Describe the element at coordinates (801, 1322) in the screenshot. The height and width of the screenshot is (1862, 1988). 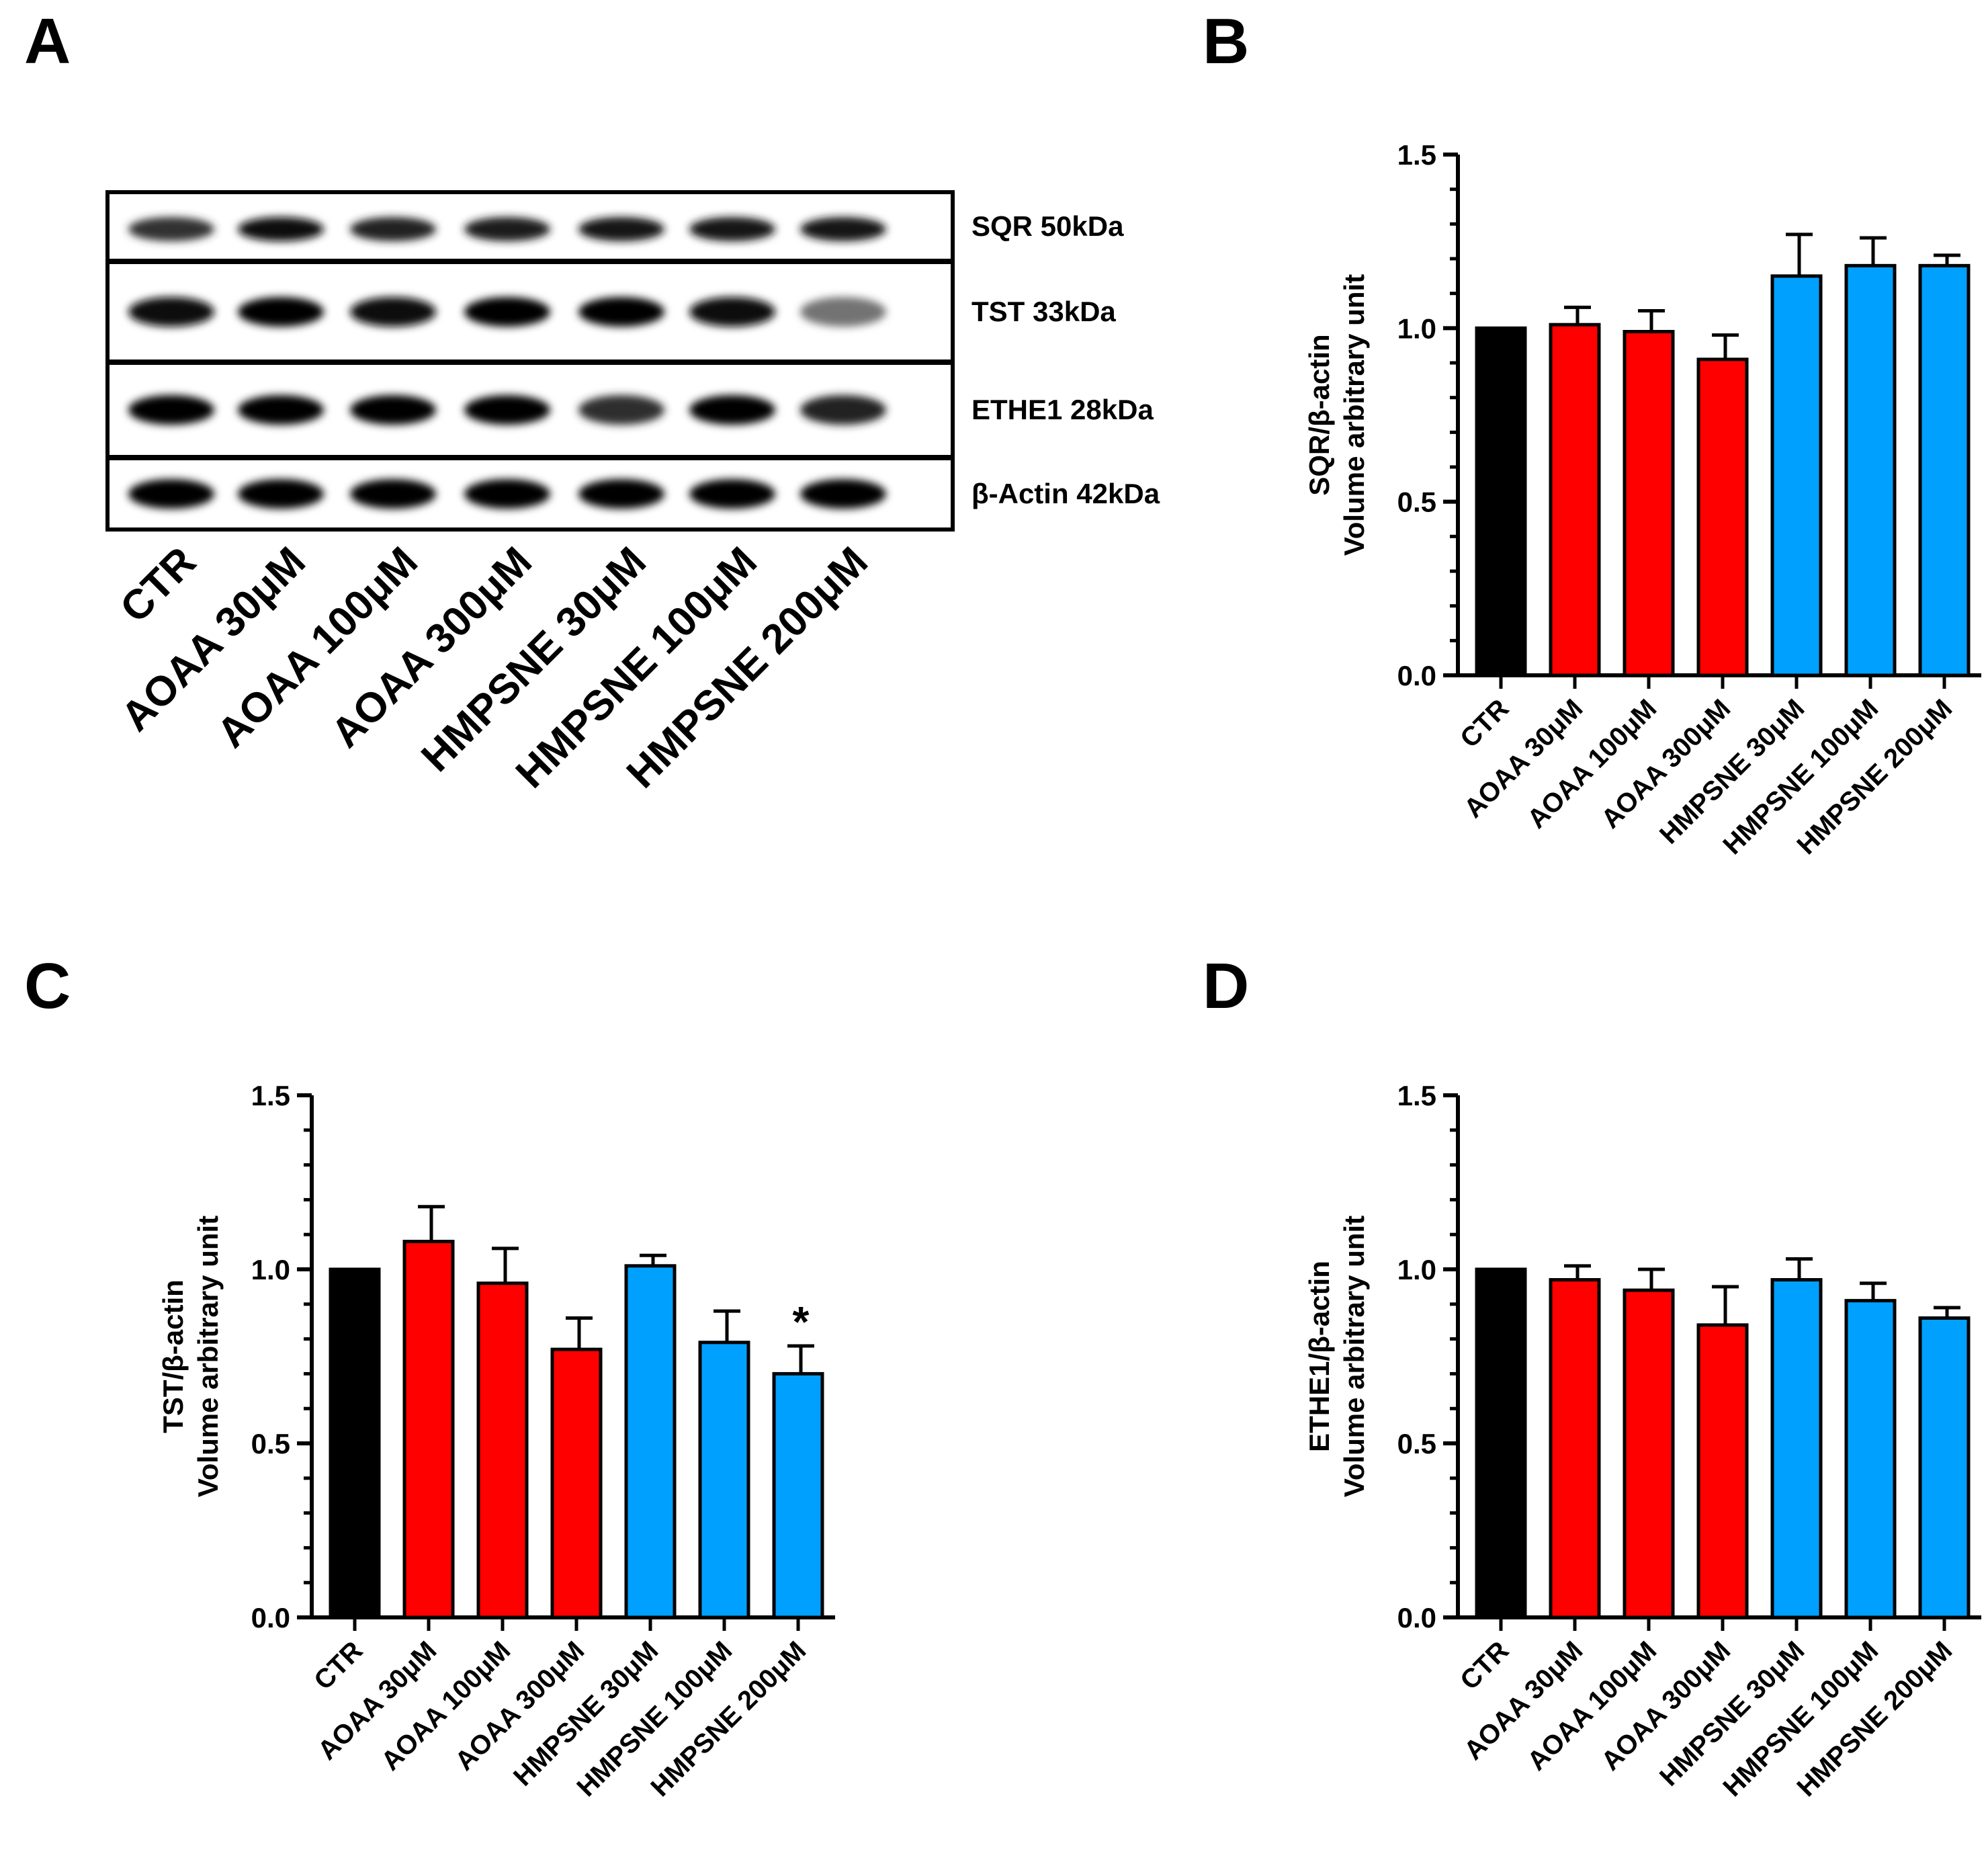
I see `significance-marker: *` at that location.